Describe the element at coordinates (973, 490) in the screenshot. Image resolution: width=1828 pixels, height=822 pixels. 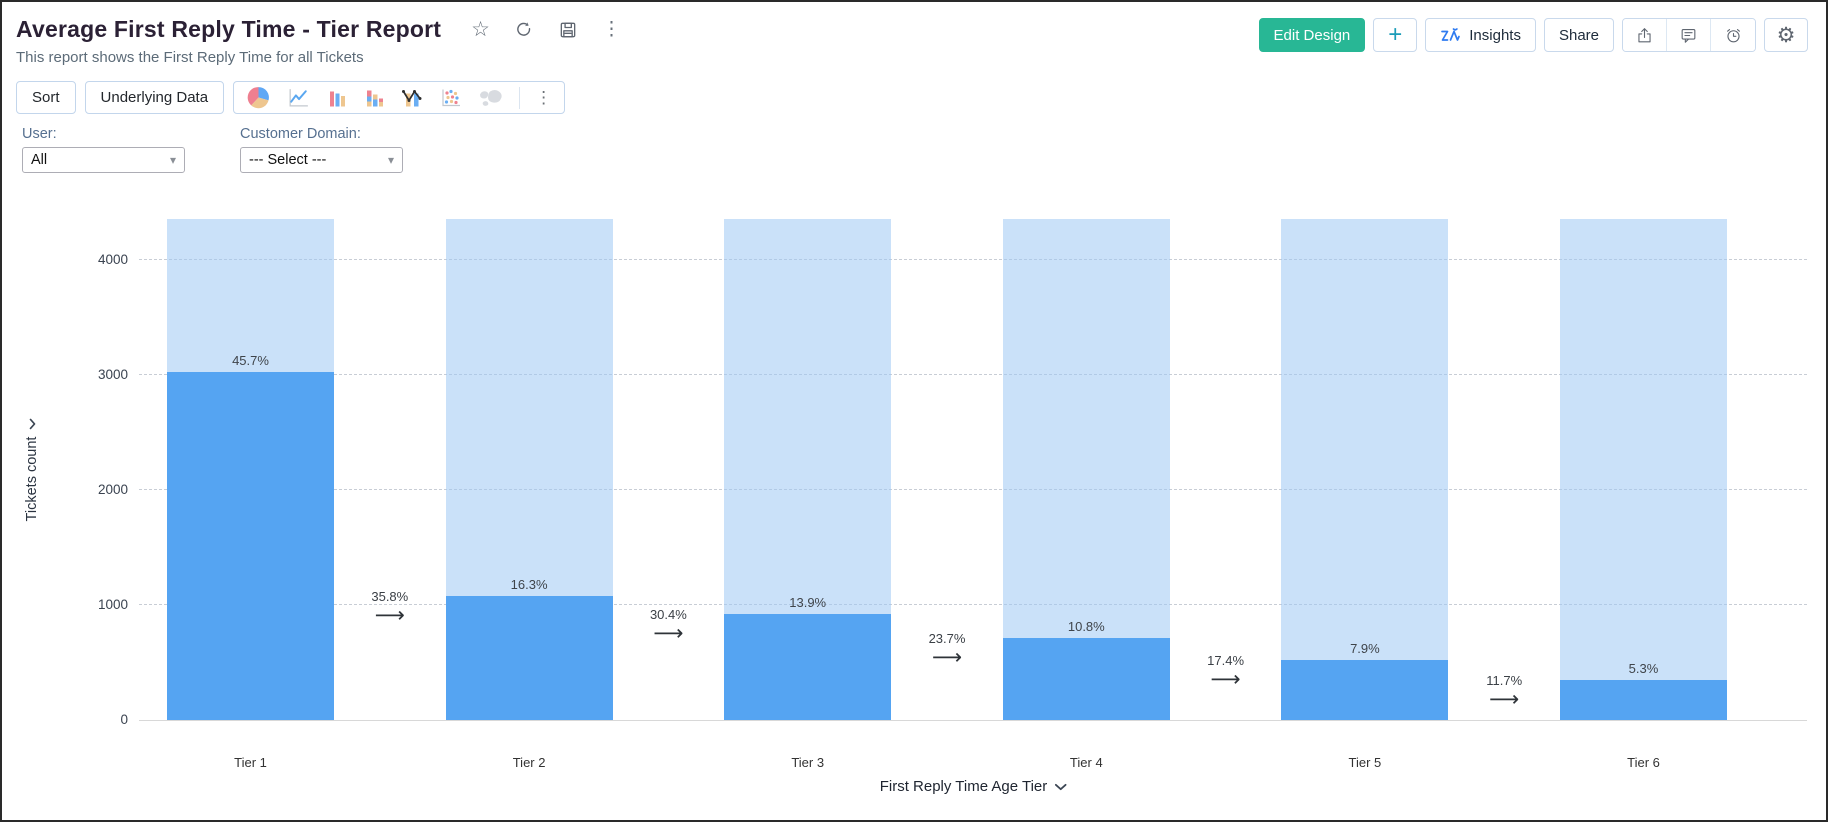
I see `gridline-2000` at that location.